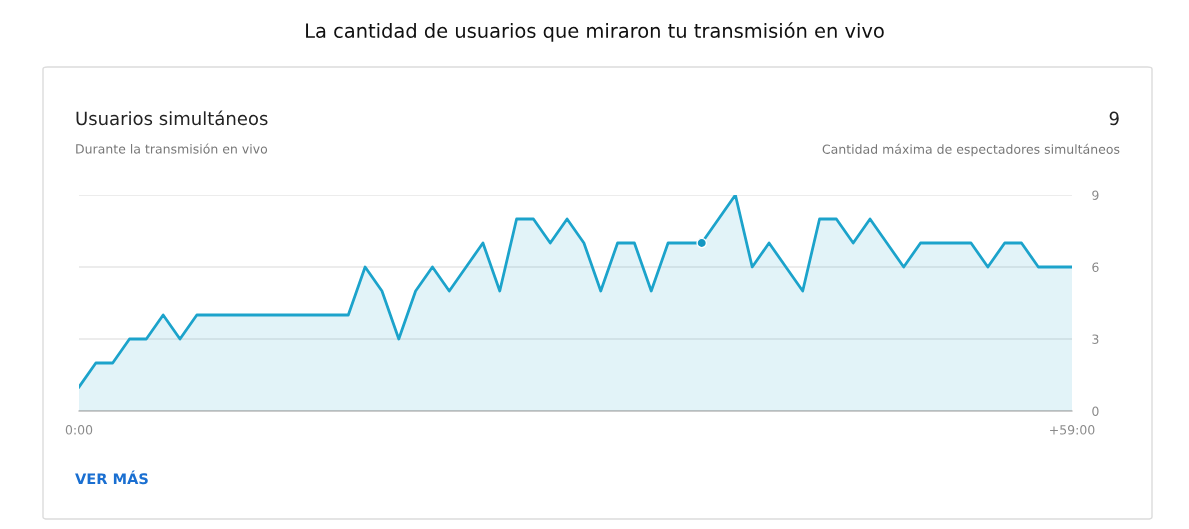 Image resolution: width=1189 pixels, height=529 pixels. Describe the element at coordinates (1095, 267) in the screenshot. I see `y-tick-label: 6` at that location.